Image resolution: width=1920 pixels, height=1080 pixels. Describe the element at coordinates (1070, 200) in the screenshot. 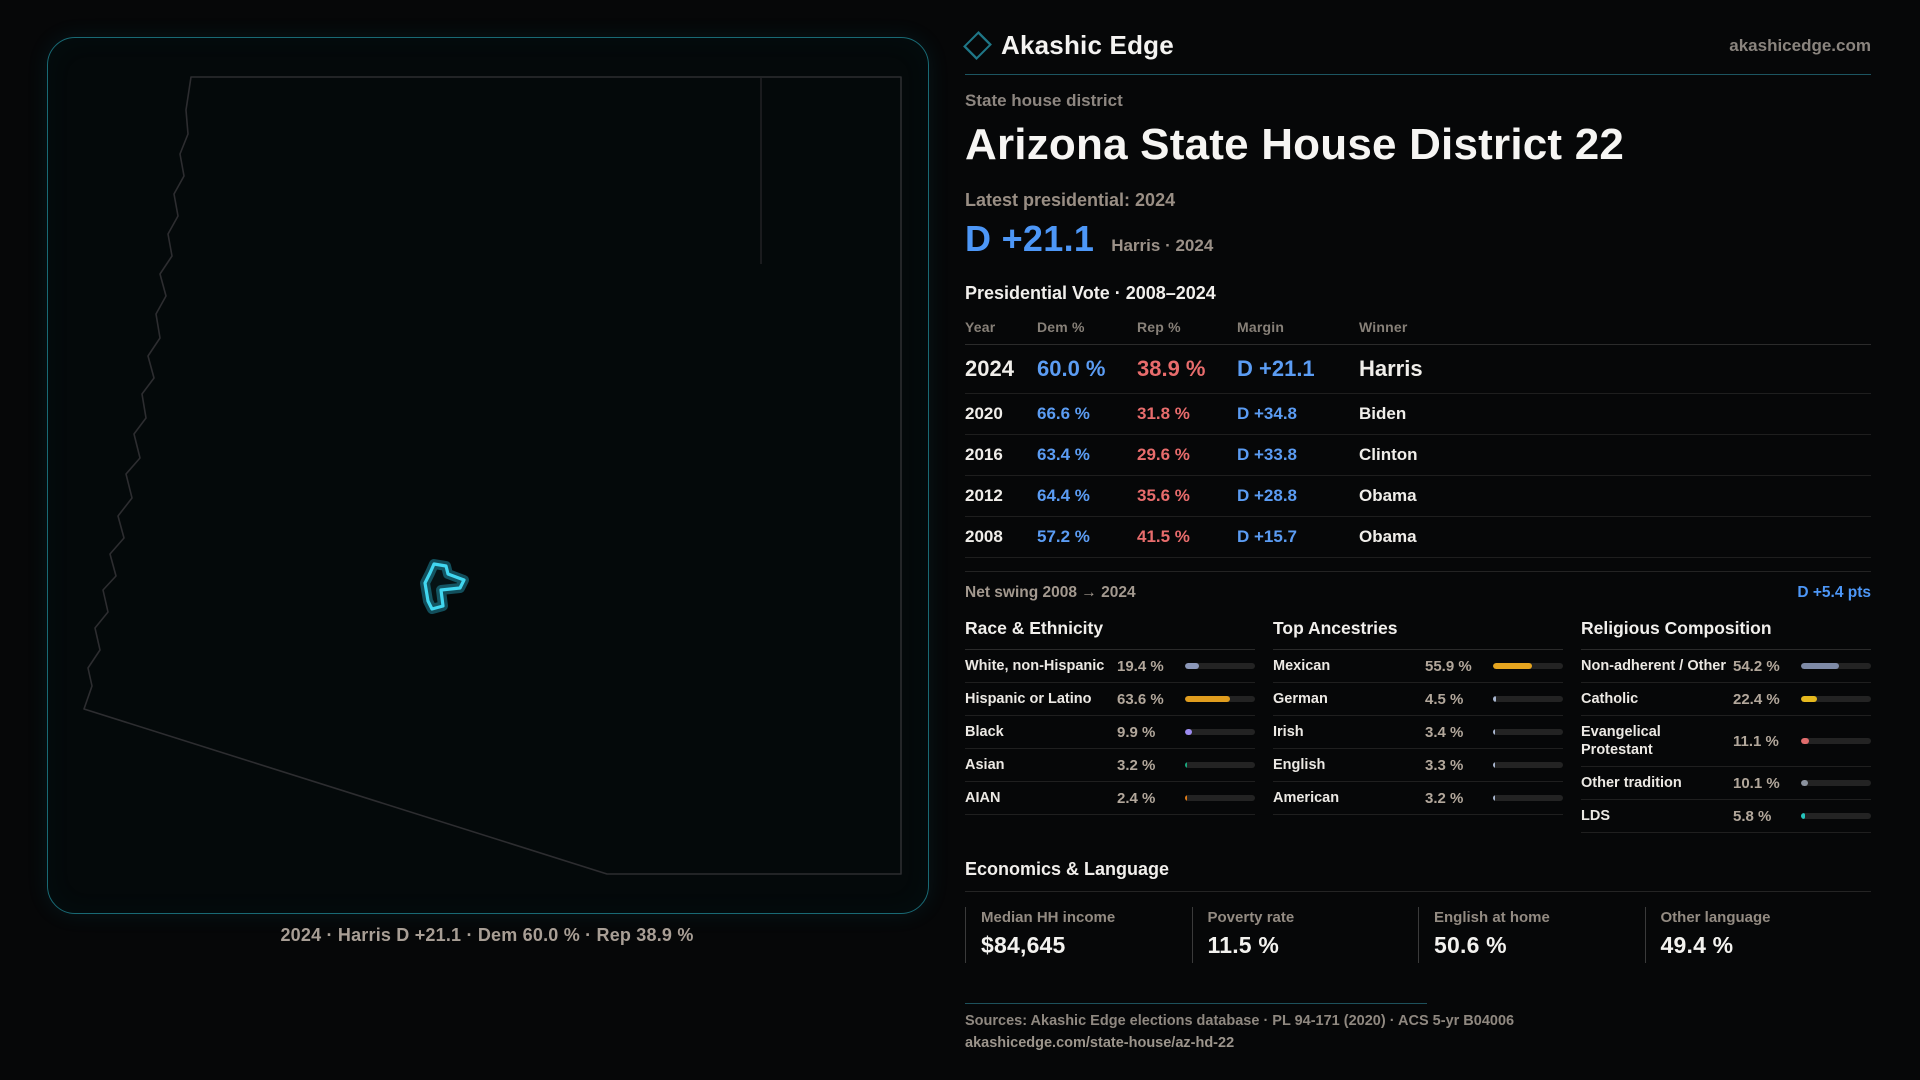

I see `latest-presidential-label: Latest presidential: 2024` at that location.